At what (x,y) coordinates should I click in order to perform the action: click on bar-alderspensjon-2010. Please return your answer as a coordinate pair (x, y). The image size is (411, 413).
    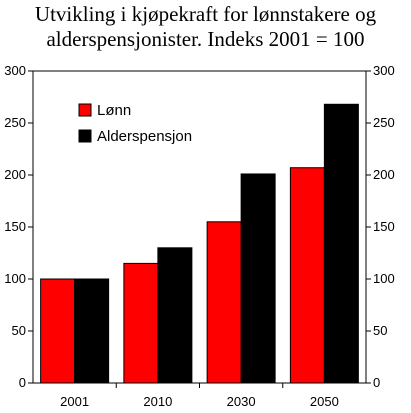
    Looking at the image, I should click on (175, 315).